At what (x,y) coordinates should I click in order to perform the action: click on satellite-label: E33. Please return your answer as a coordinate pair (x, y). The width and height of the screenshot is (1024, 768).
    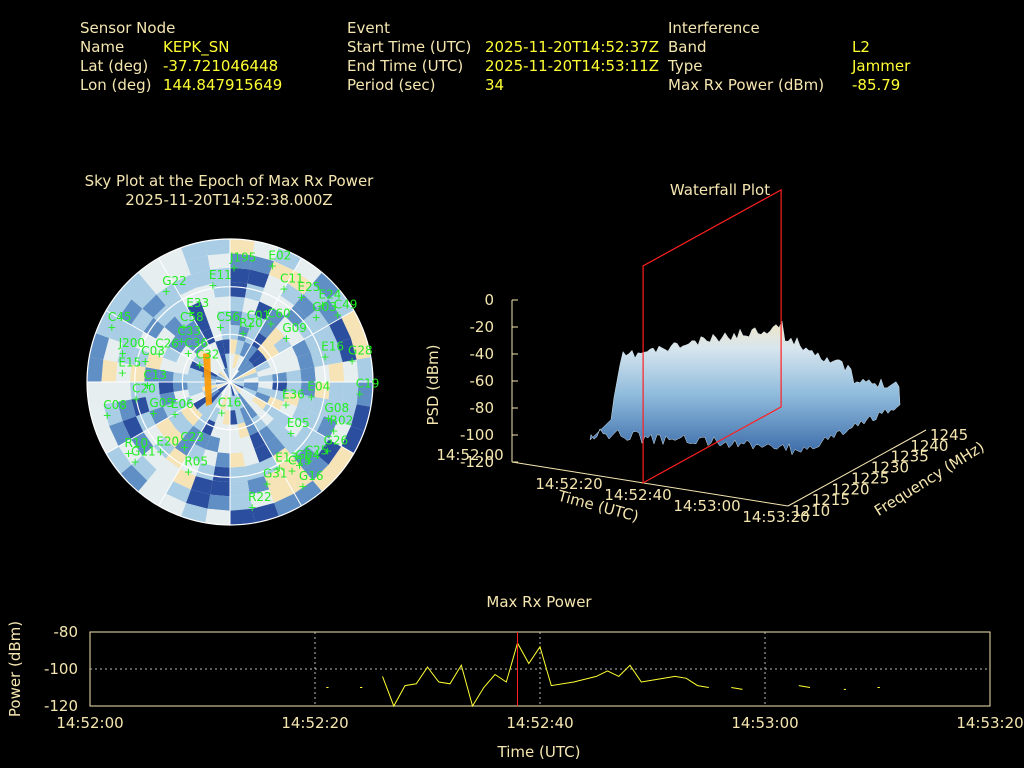
    Looking at the image, I should click on (197, 303).